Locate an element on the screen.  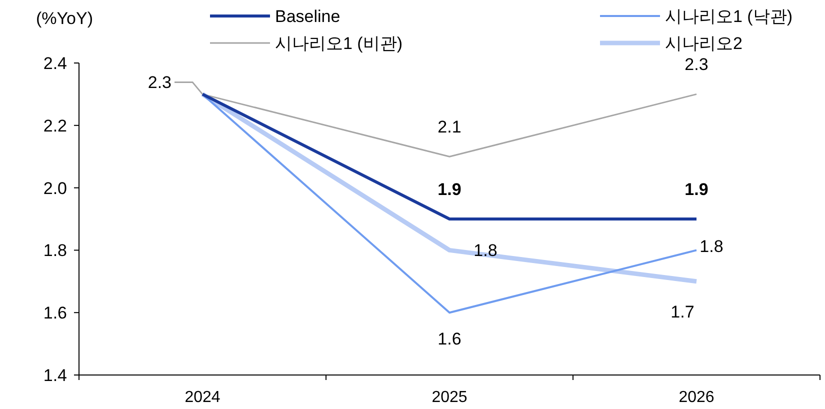
legend-label: 시나리오2 is located at coordinates (703, 43).